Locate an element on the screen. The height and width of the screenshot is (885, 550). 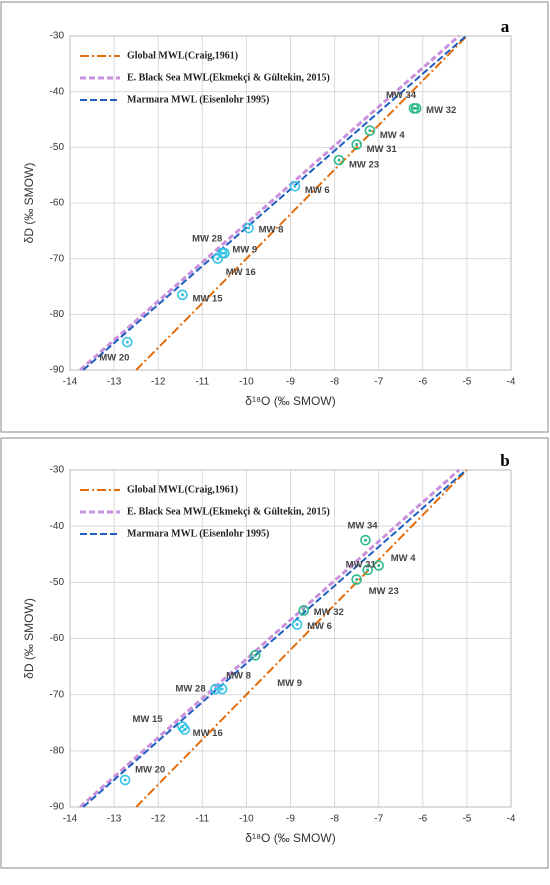
y-axis-title: δD (‰ SMOW) is located at coordinates (29, 638).